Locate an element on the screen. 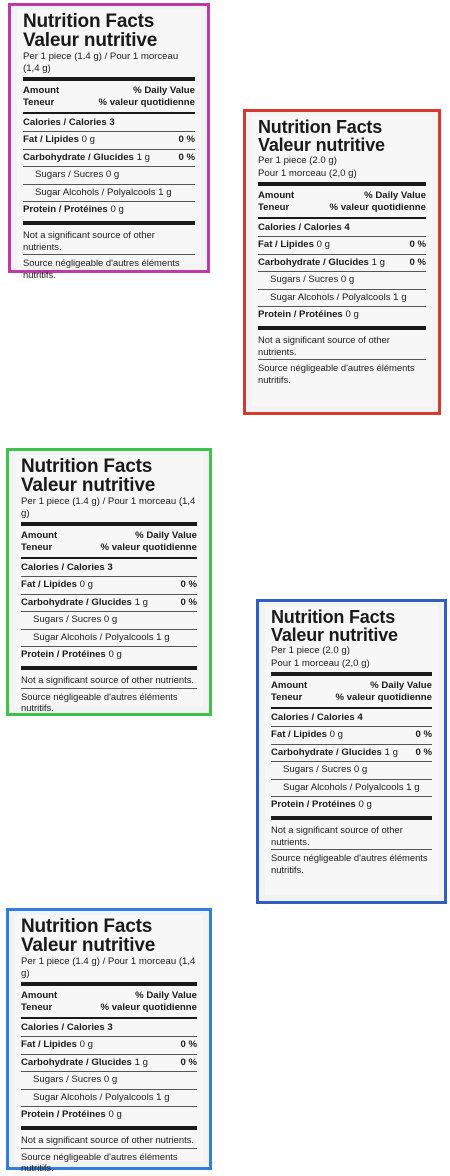  sugars-row: Sugars / Sucres 0 g is located at coordinates (351, 770).